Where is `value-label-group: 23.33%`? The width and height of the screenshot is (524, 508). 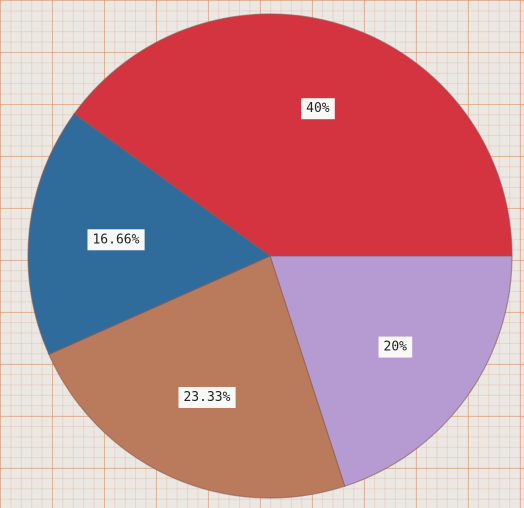 value-label-group: 23.33% is located at coordinates (207, 397).